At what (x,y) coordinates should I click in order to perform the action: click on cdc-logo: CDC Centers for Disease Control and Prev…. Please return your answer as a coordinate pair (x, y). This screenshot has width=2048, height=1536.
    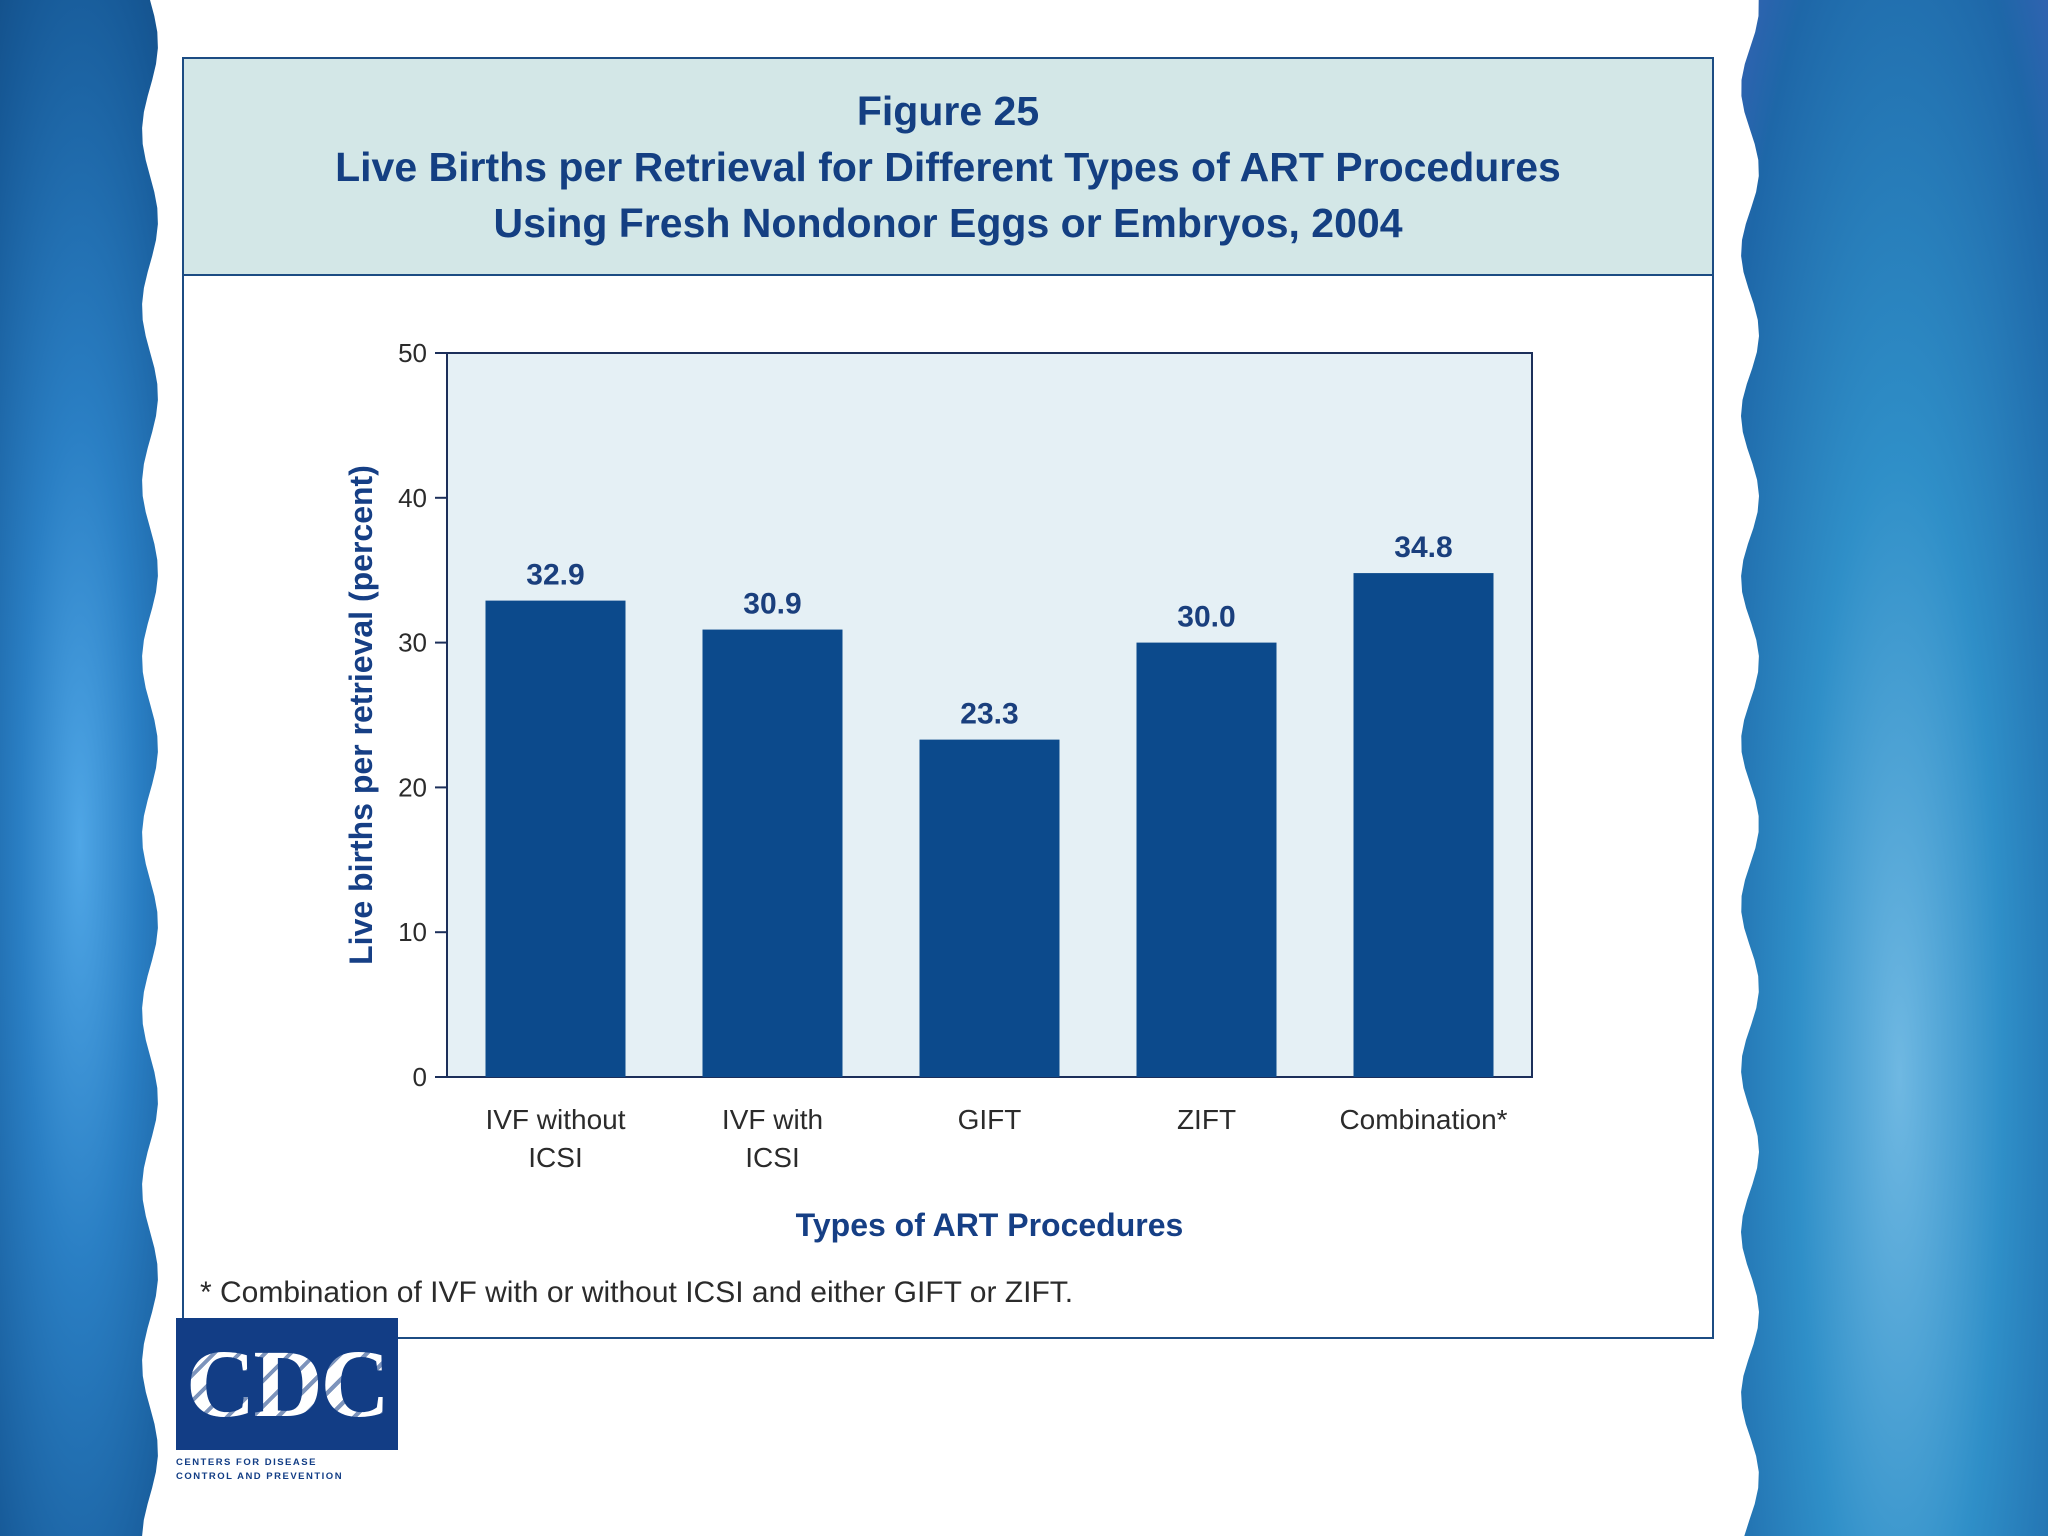
    Looking at the image, I should click on (292, 1403).